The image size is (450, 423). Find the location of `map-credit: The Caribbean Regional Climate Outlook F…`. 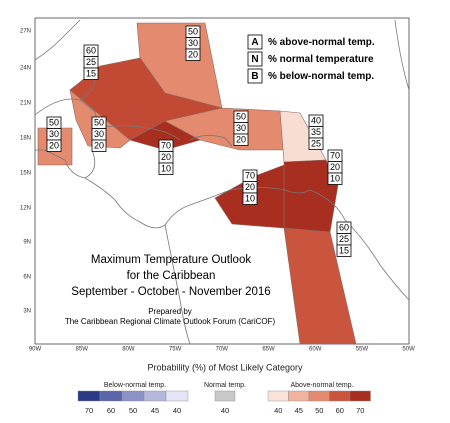

map-credit: The Caribbean Regional Climate Outlook F… is located at coordinates (170, 321).